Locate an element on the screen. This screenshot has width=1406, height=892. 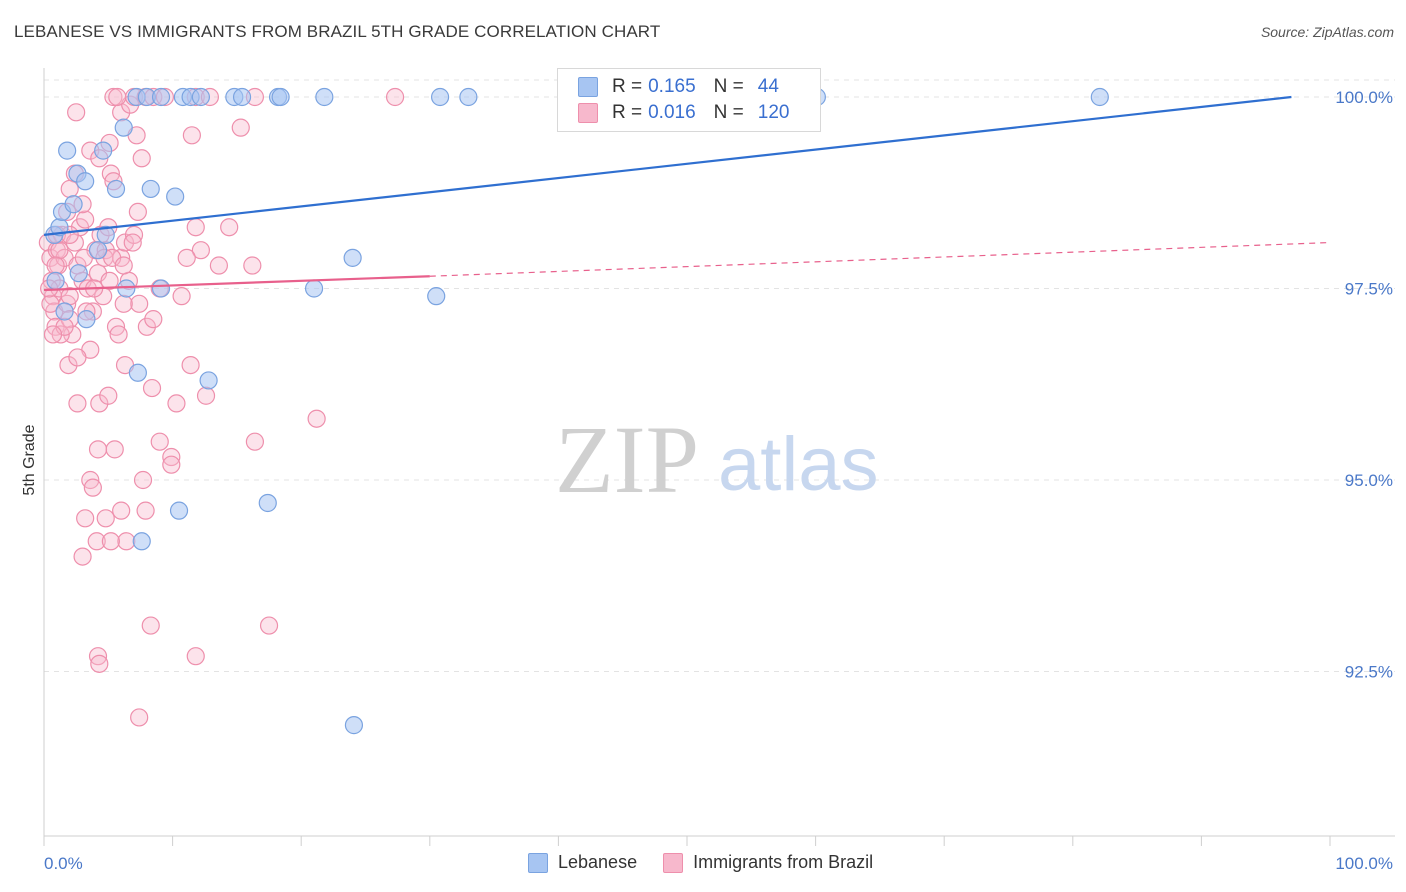
legend-item-brazil: Immigrants from Brazil is located at coordinates (768, 862).